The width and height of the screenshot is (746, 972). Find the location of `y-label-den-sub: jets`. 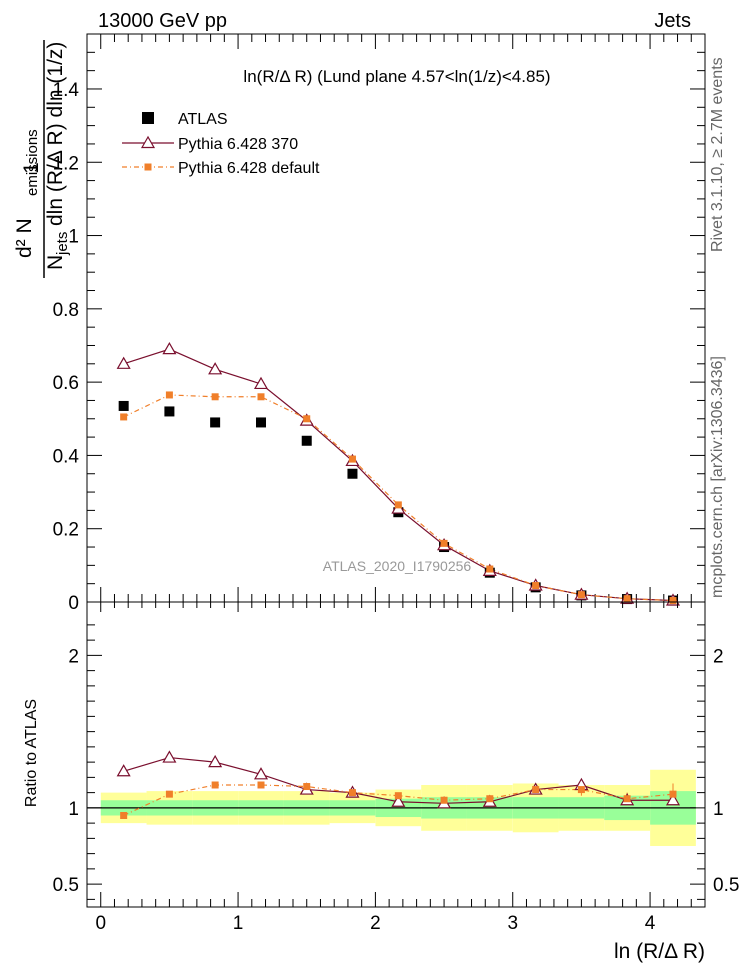

y-label-den-sub: jets is located at coordinates (62, 244).